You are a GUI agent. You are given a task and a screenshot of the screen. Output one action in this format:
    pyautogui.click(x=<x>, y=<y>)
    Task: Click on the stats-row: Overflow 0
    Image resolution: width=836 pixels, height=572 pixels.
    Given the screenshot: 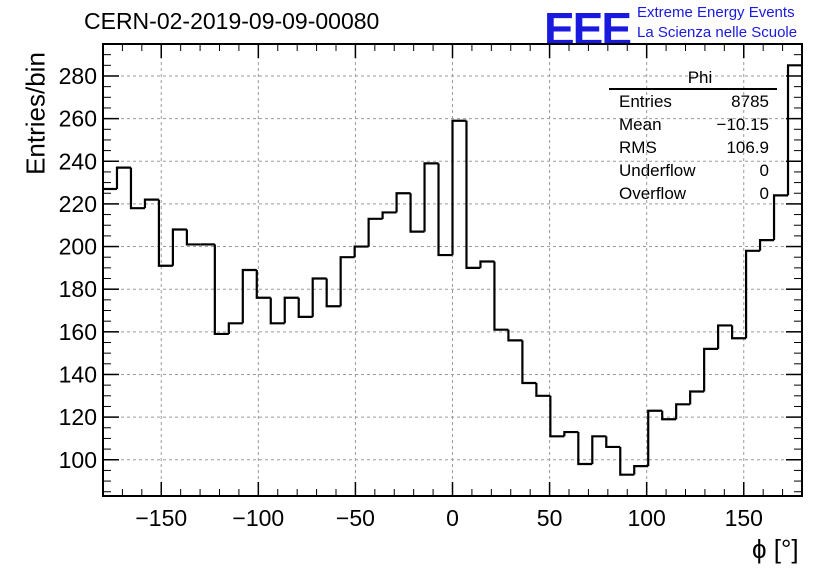 What is the action you would take?
    pyautogui.click(x=693, y=193)
    